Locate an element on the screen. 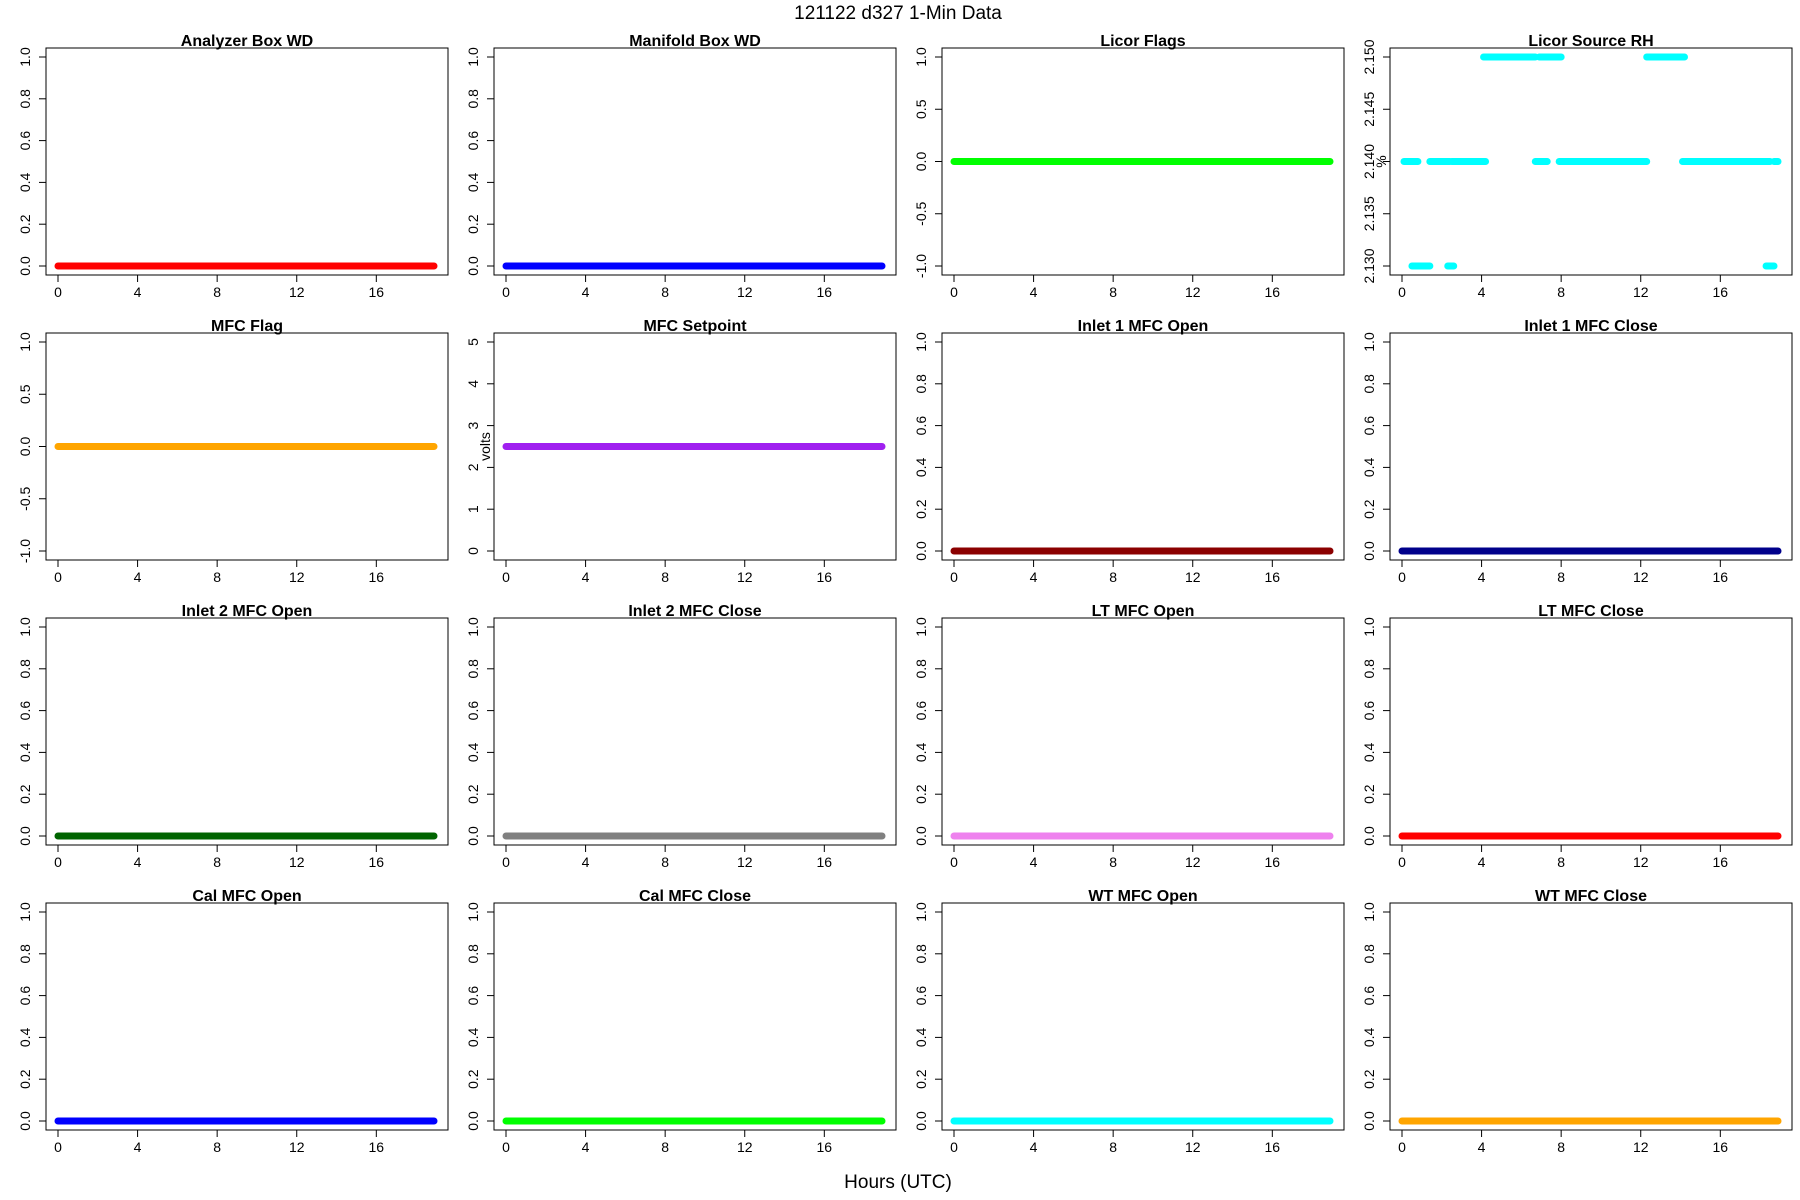 The height and width of the screenshot is (1200, 1800). y-tick-label: 0.5 is located at coordinates (921, 109).